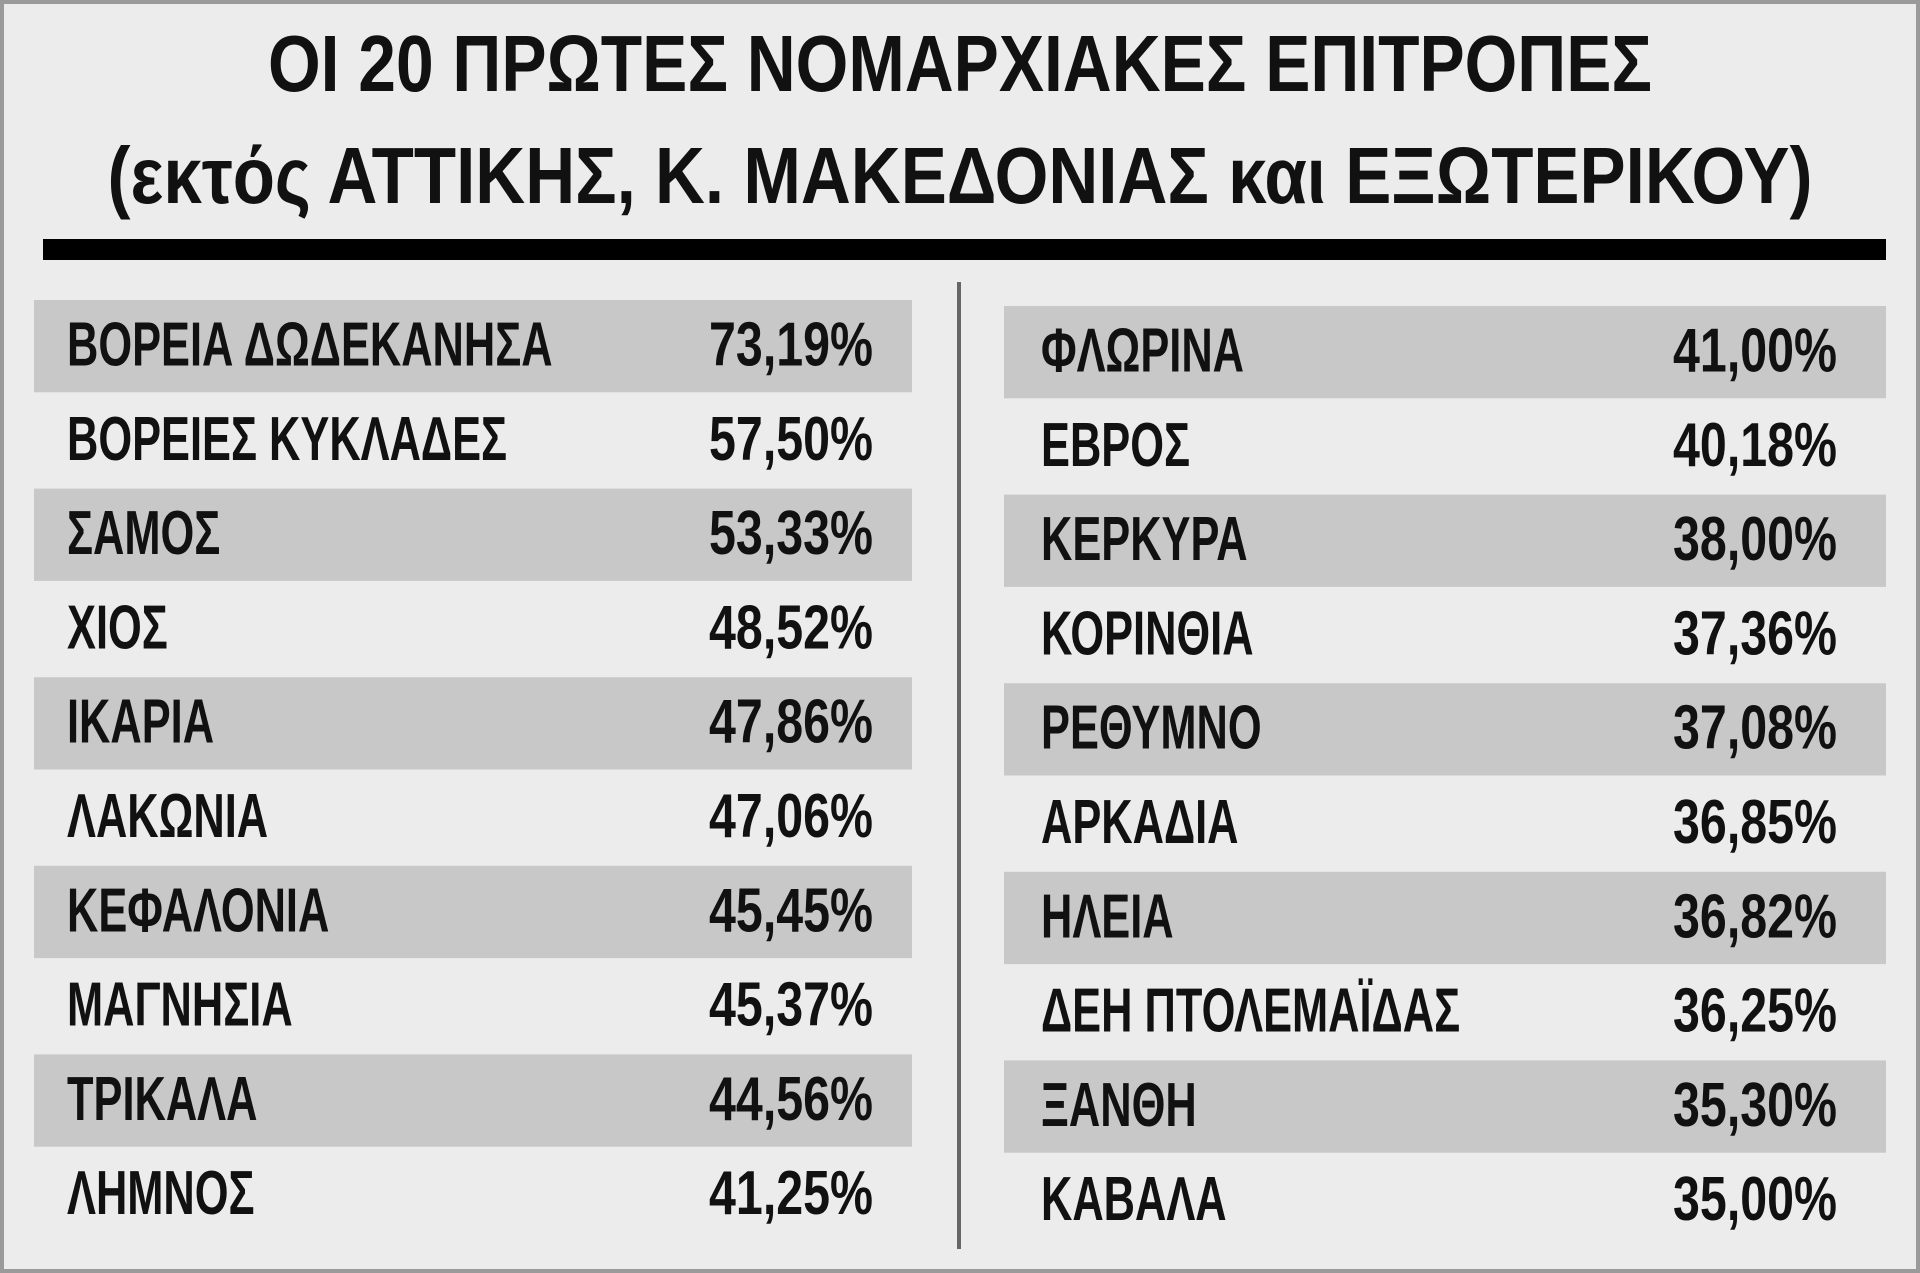 The height and width of the screenshot is (1273, 1920). I want to click on row-name: ΚΕΦΑΛΟΝΙΑ, so click(198, 911).